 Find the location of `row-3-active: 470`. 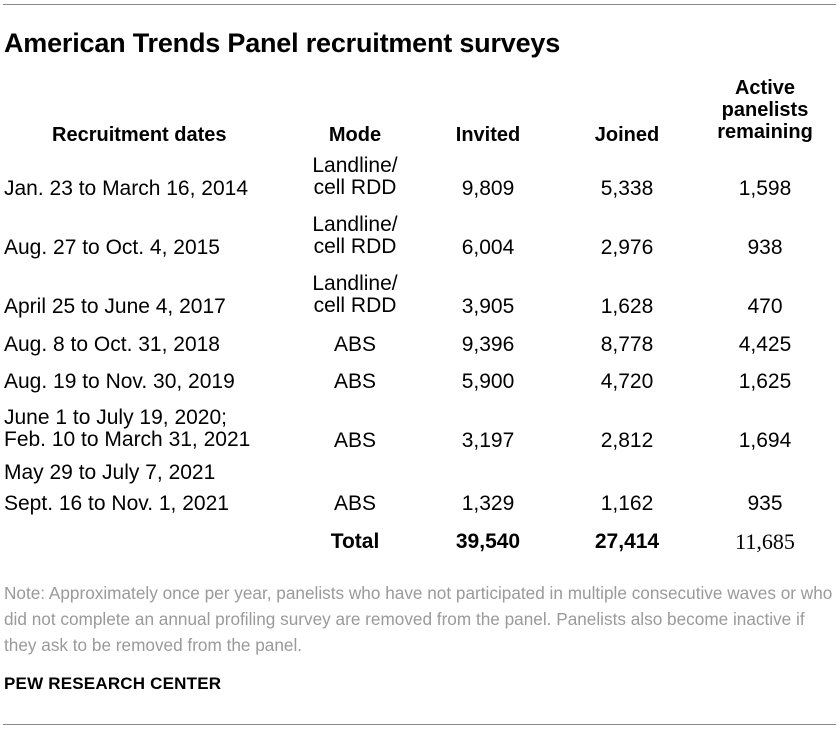

row-3-active: 470 is located at coordinates (765, 306).